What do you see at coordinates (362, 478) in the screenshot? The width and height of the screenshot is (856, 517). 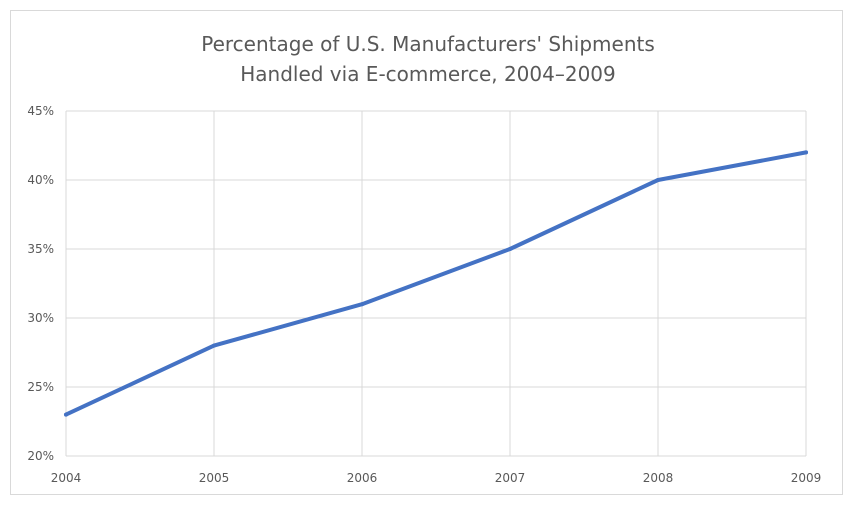 I see `x-tick-label: 2006` at bounding box center [362, 478].